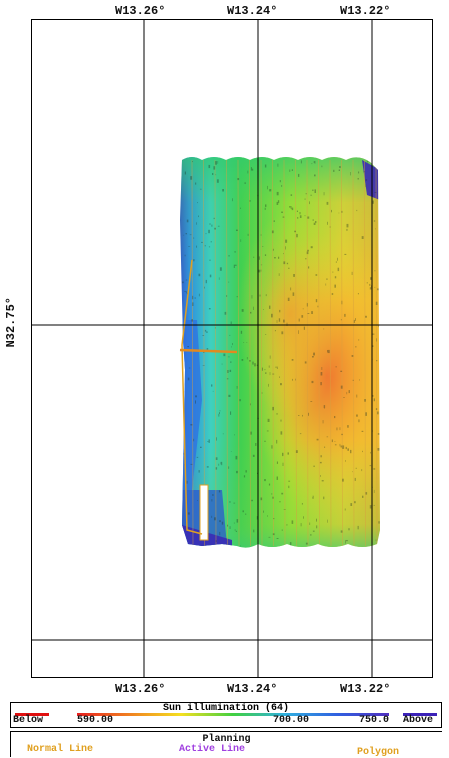 The image size is (449, 758). What do you see at coordinates (140, 11) in the screenshot?
I see `top-lon-label-1: W13.26°` at bounding box center [140, 11].